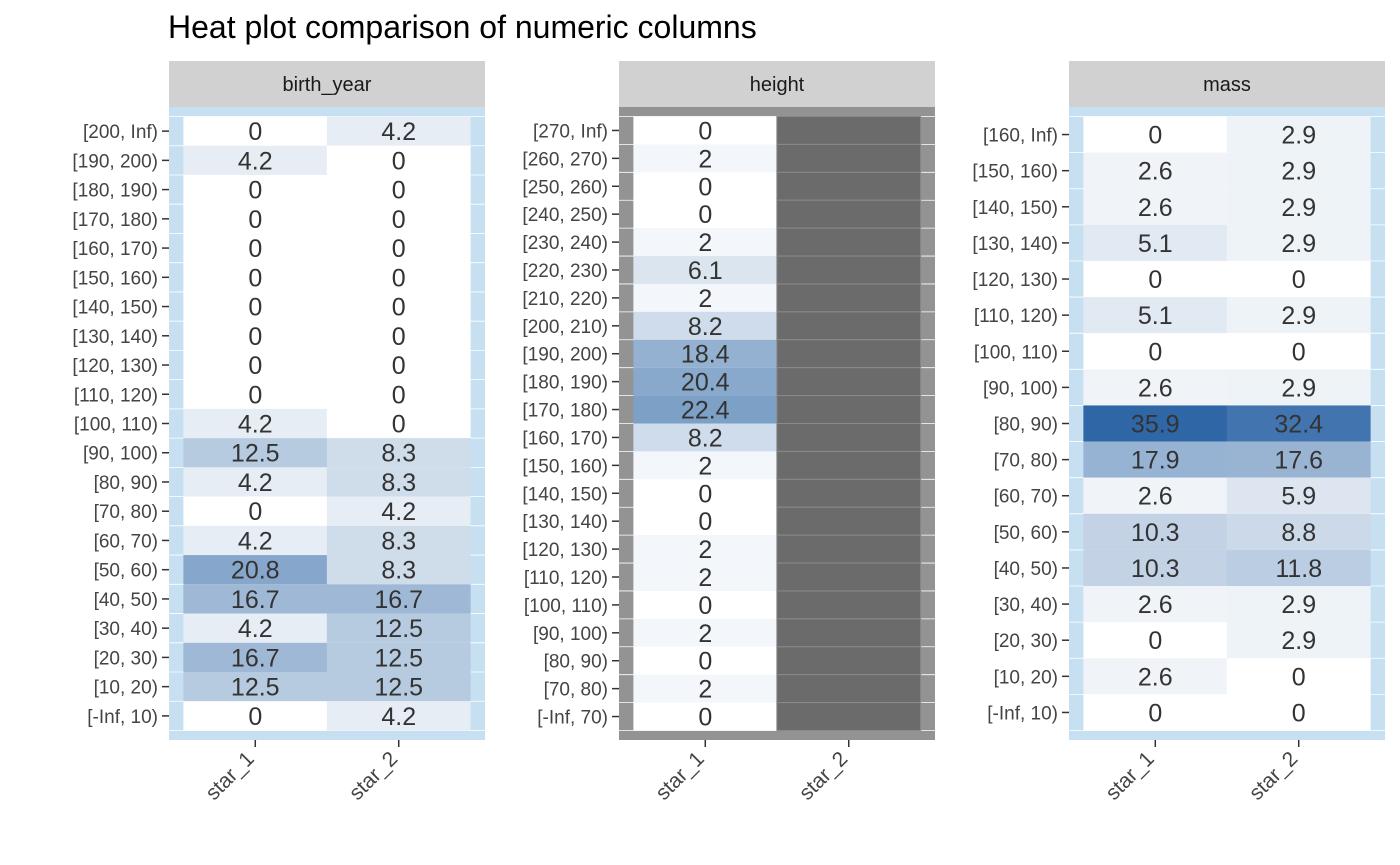  I want to click on y-tick-label: [190, 200), so click(115, 161).